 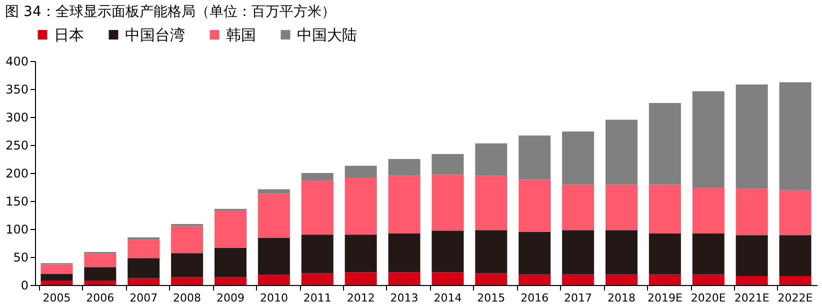 What do you see at coordinates (360, 298) in the screenshot?
I see `x-tick-label: 2012` at bounding box center [360, 298].